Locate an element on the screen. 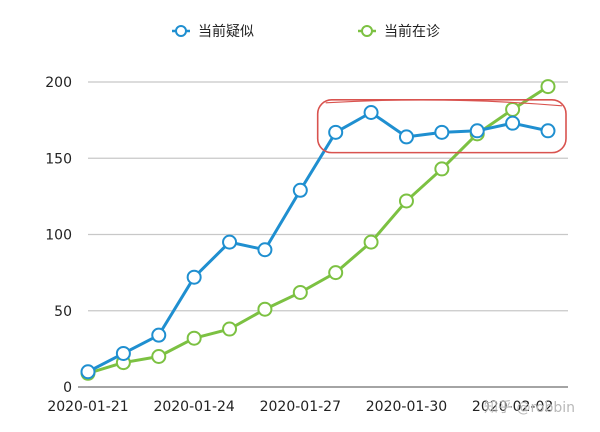 This screenshot has height=432, width=600. x-tick-label-2020-01-30: 2020-01-30 is located at coordinates (406, 407).